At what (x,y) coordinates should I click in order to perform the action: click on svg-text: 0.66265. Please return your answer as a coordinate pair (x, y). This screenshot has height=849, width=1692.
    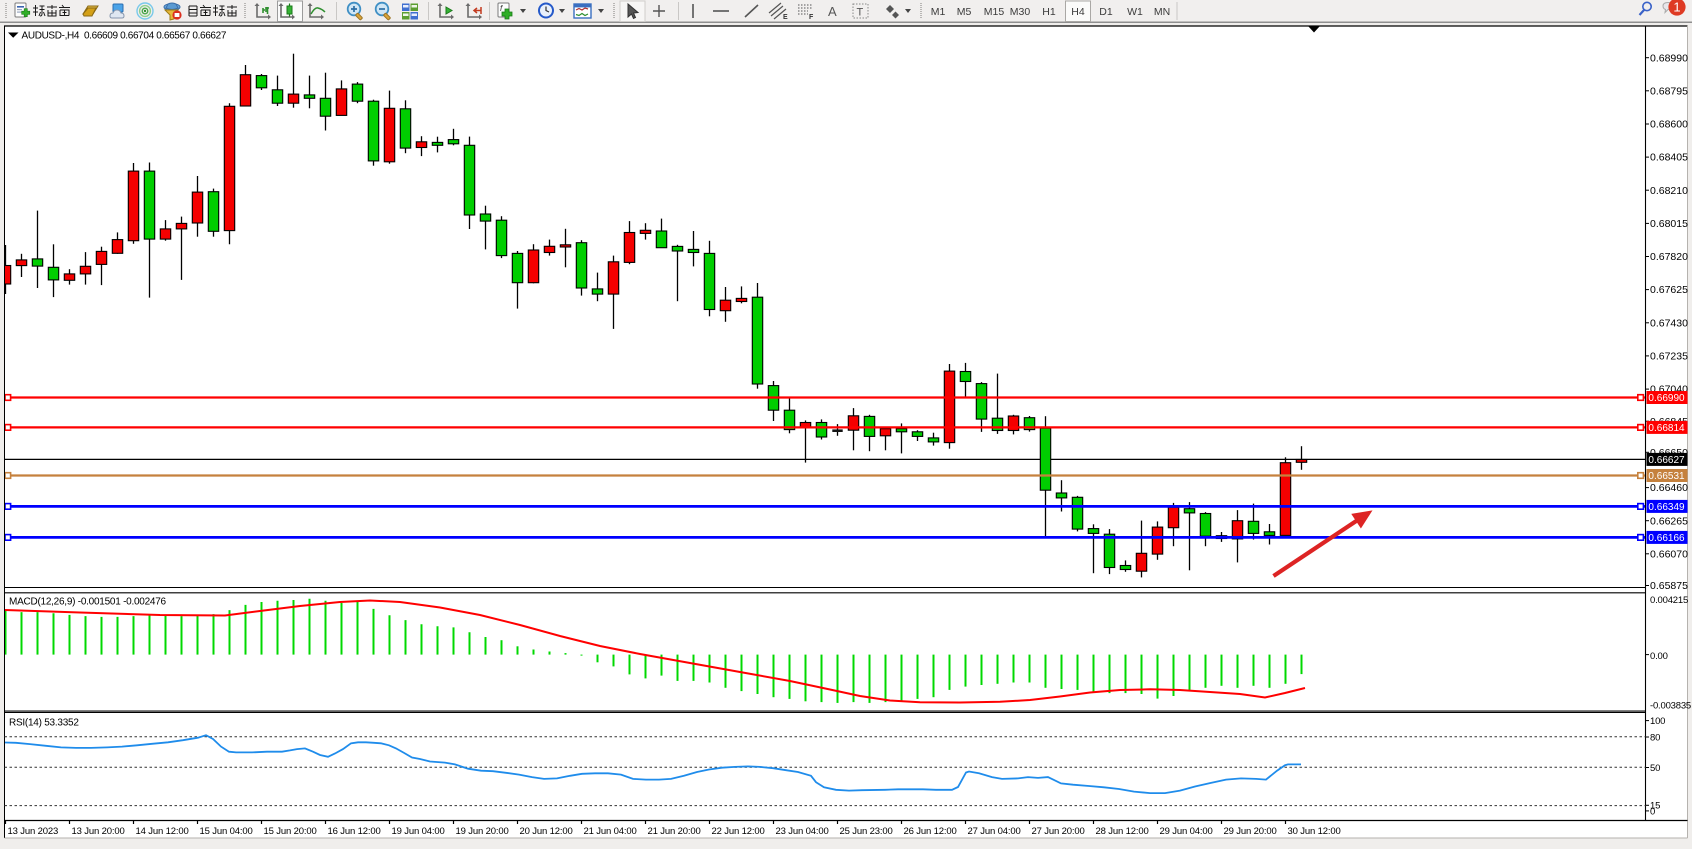
    Looking at the image, I should click on (1669, 521).